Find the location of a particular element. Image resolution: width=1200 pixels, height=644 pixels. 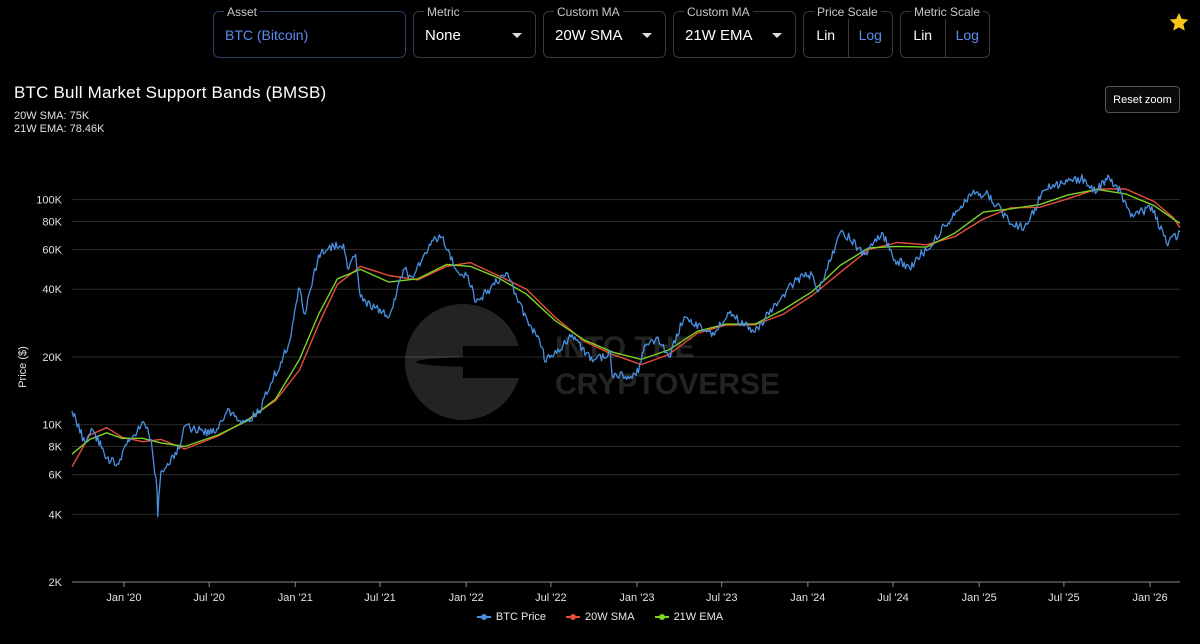

asset-value: BTC (Bitcoin) is located at coordinates (267, 35).